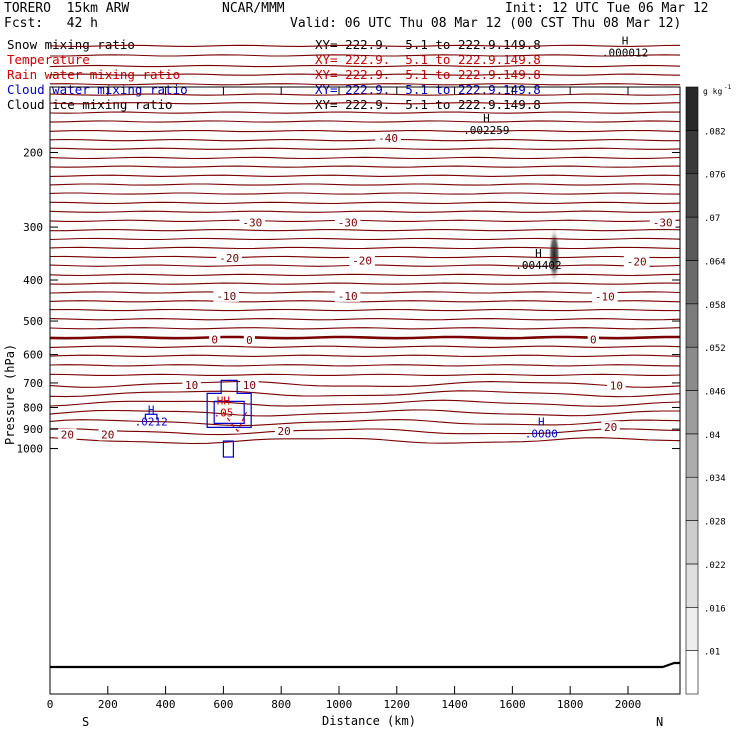 This screenshot has height=740, width=740. What do you see at coordinates (223, 704) in the screenshot?
I see `x-tick-label: 600` at bounding box center [223, 704].